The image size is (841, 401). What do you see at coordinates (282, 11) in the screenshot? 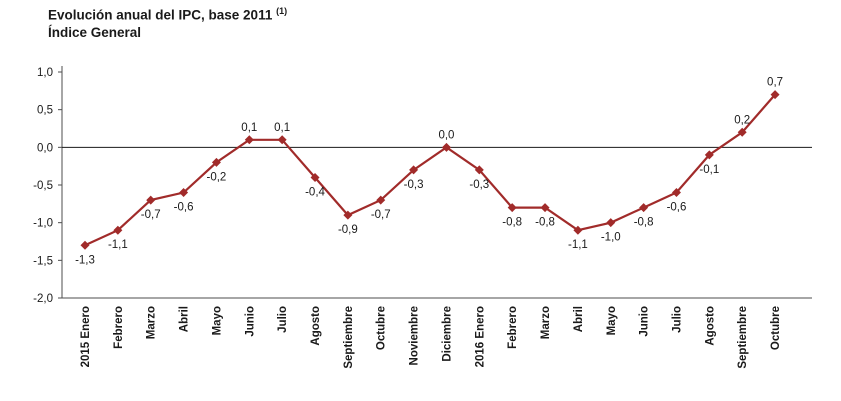
I see `chart-title-note: (1)` at bounding box center [282, 11].